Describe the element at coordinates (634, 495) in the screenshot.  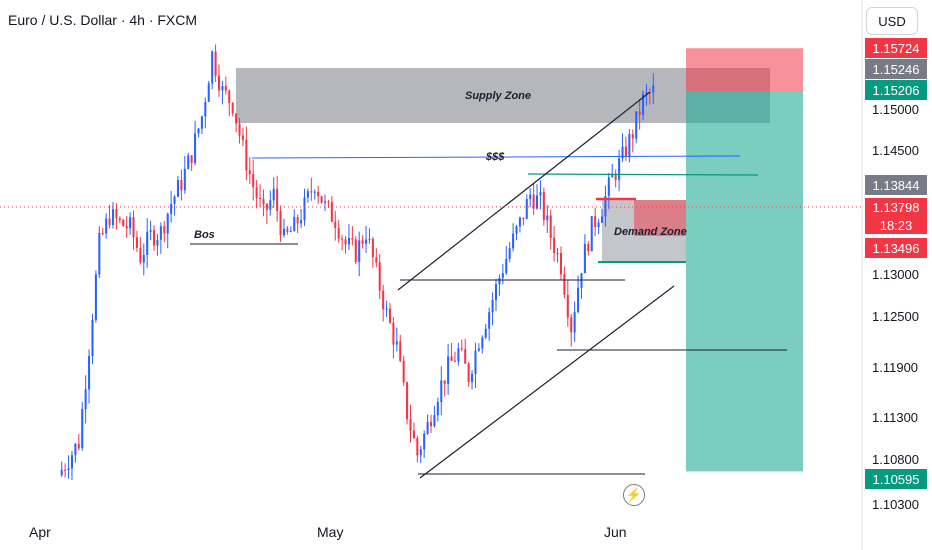
I see `lightning-icon: ⚡` at that location.